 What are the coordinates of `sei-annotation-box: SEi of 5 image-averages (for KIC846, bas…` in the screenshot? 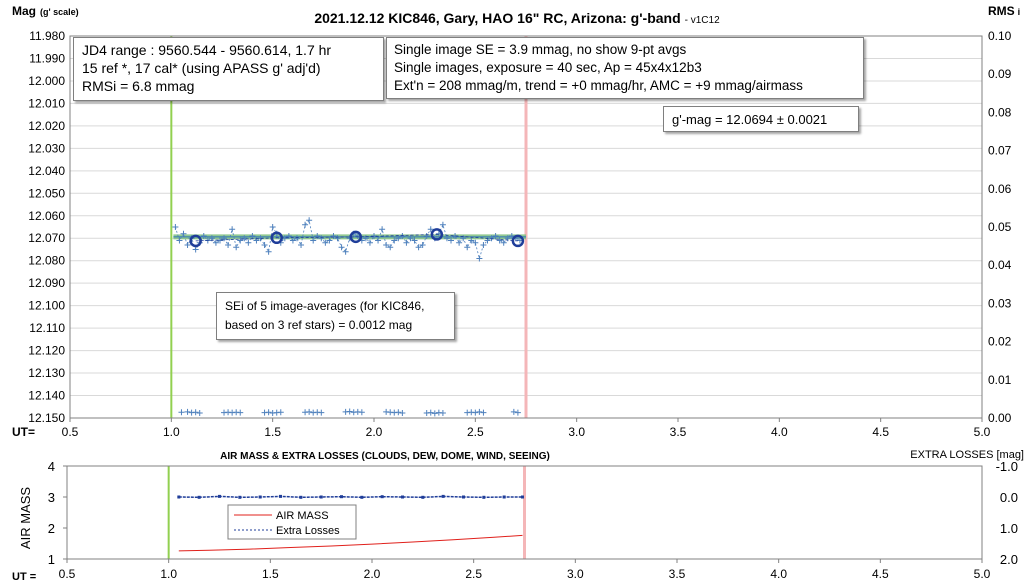 It's located at (335, 316).